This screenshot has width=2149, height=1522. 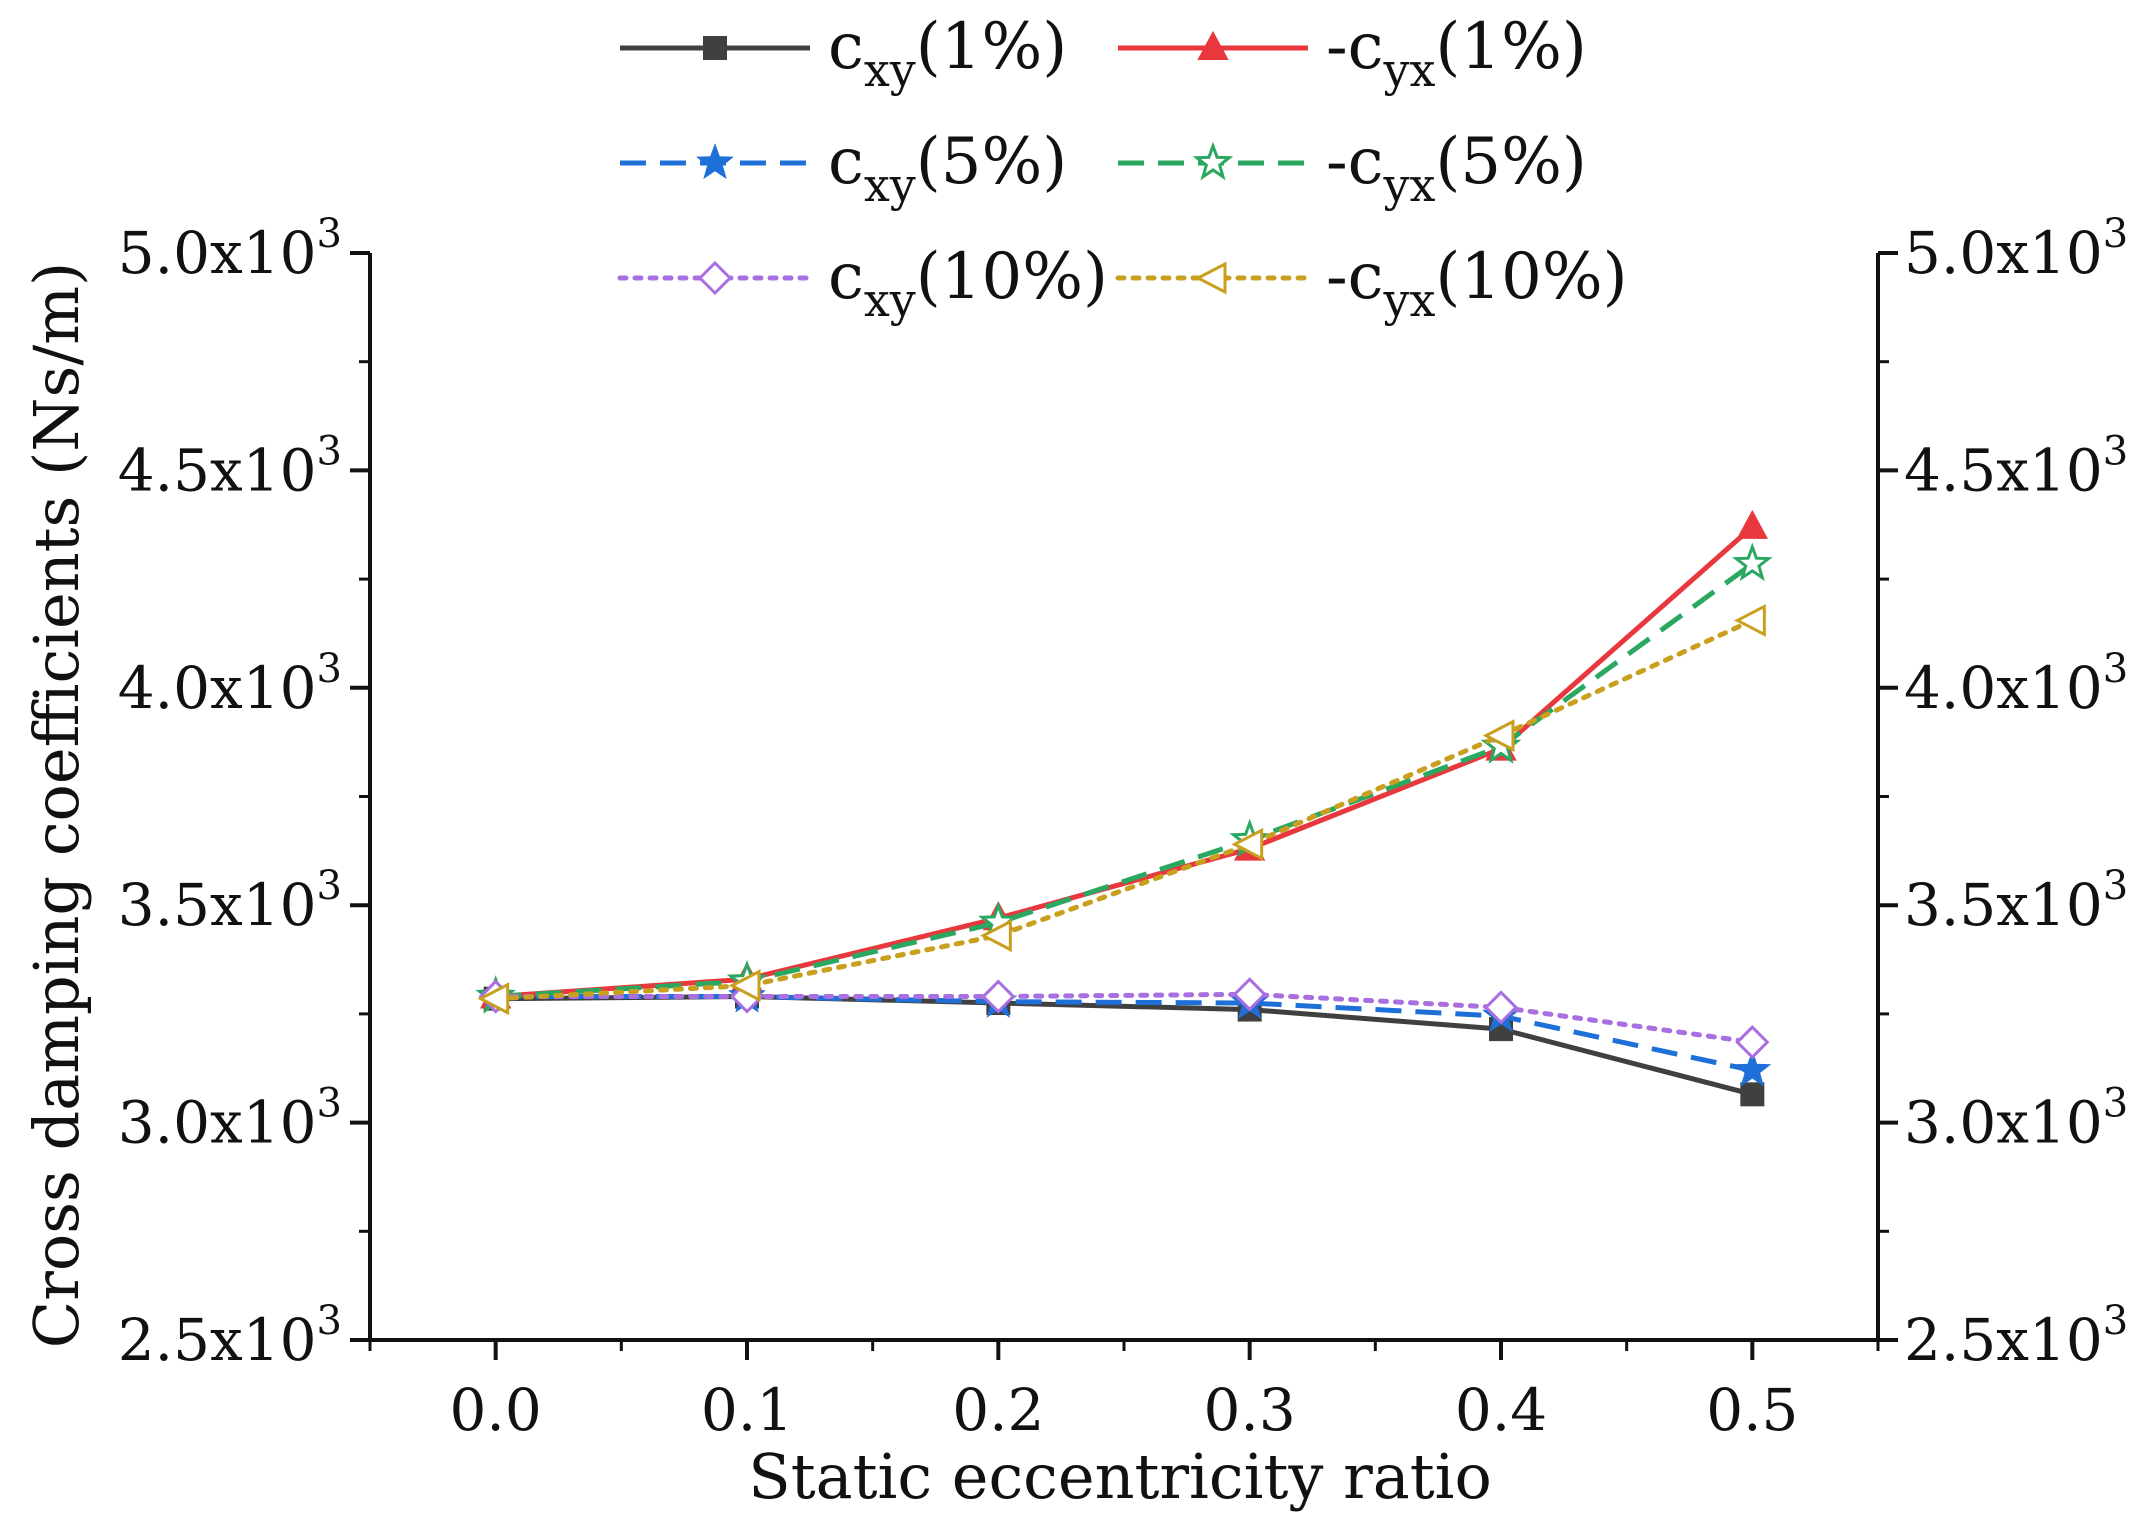 What do you see at coordinates (747, 1410) in the screenshot?
I see `x-tick-label: 0.1` at bounding box center [747, 1410].